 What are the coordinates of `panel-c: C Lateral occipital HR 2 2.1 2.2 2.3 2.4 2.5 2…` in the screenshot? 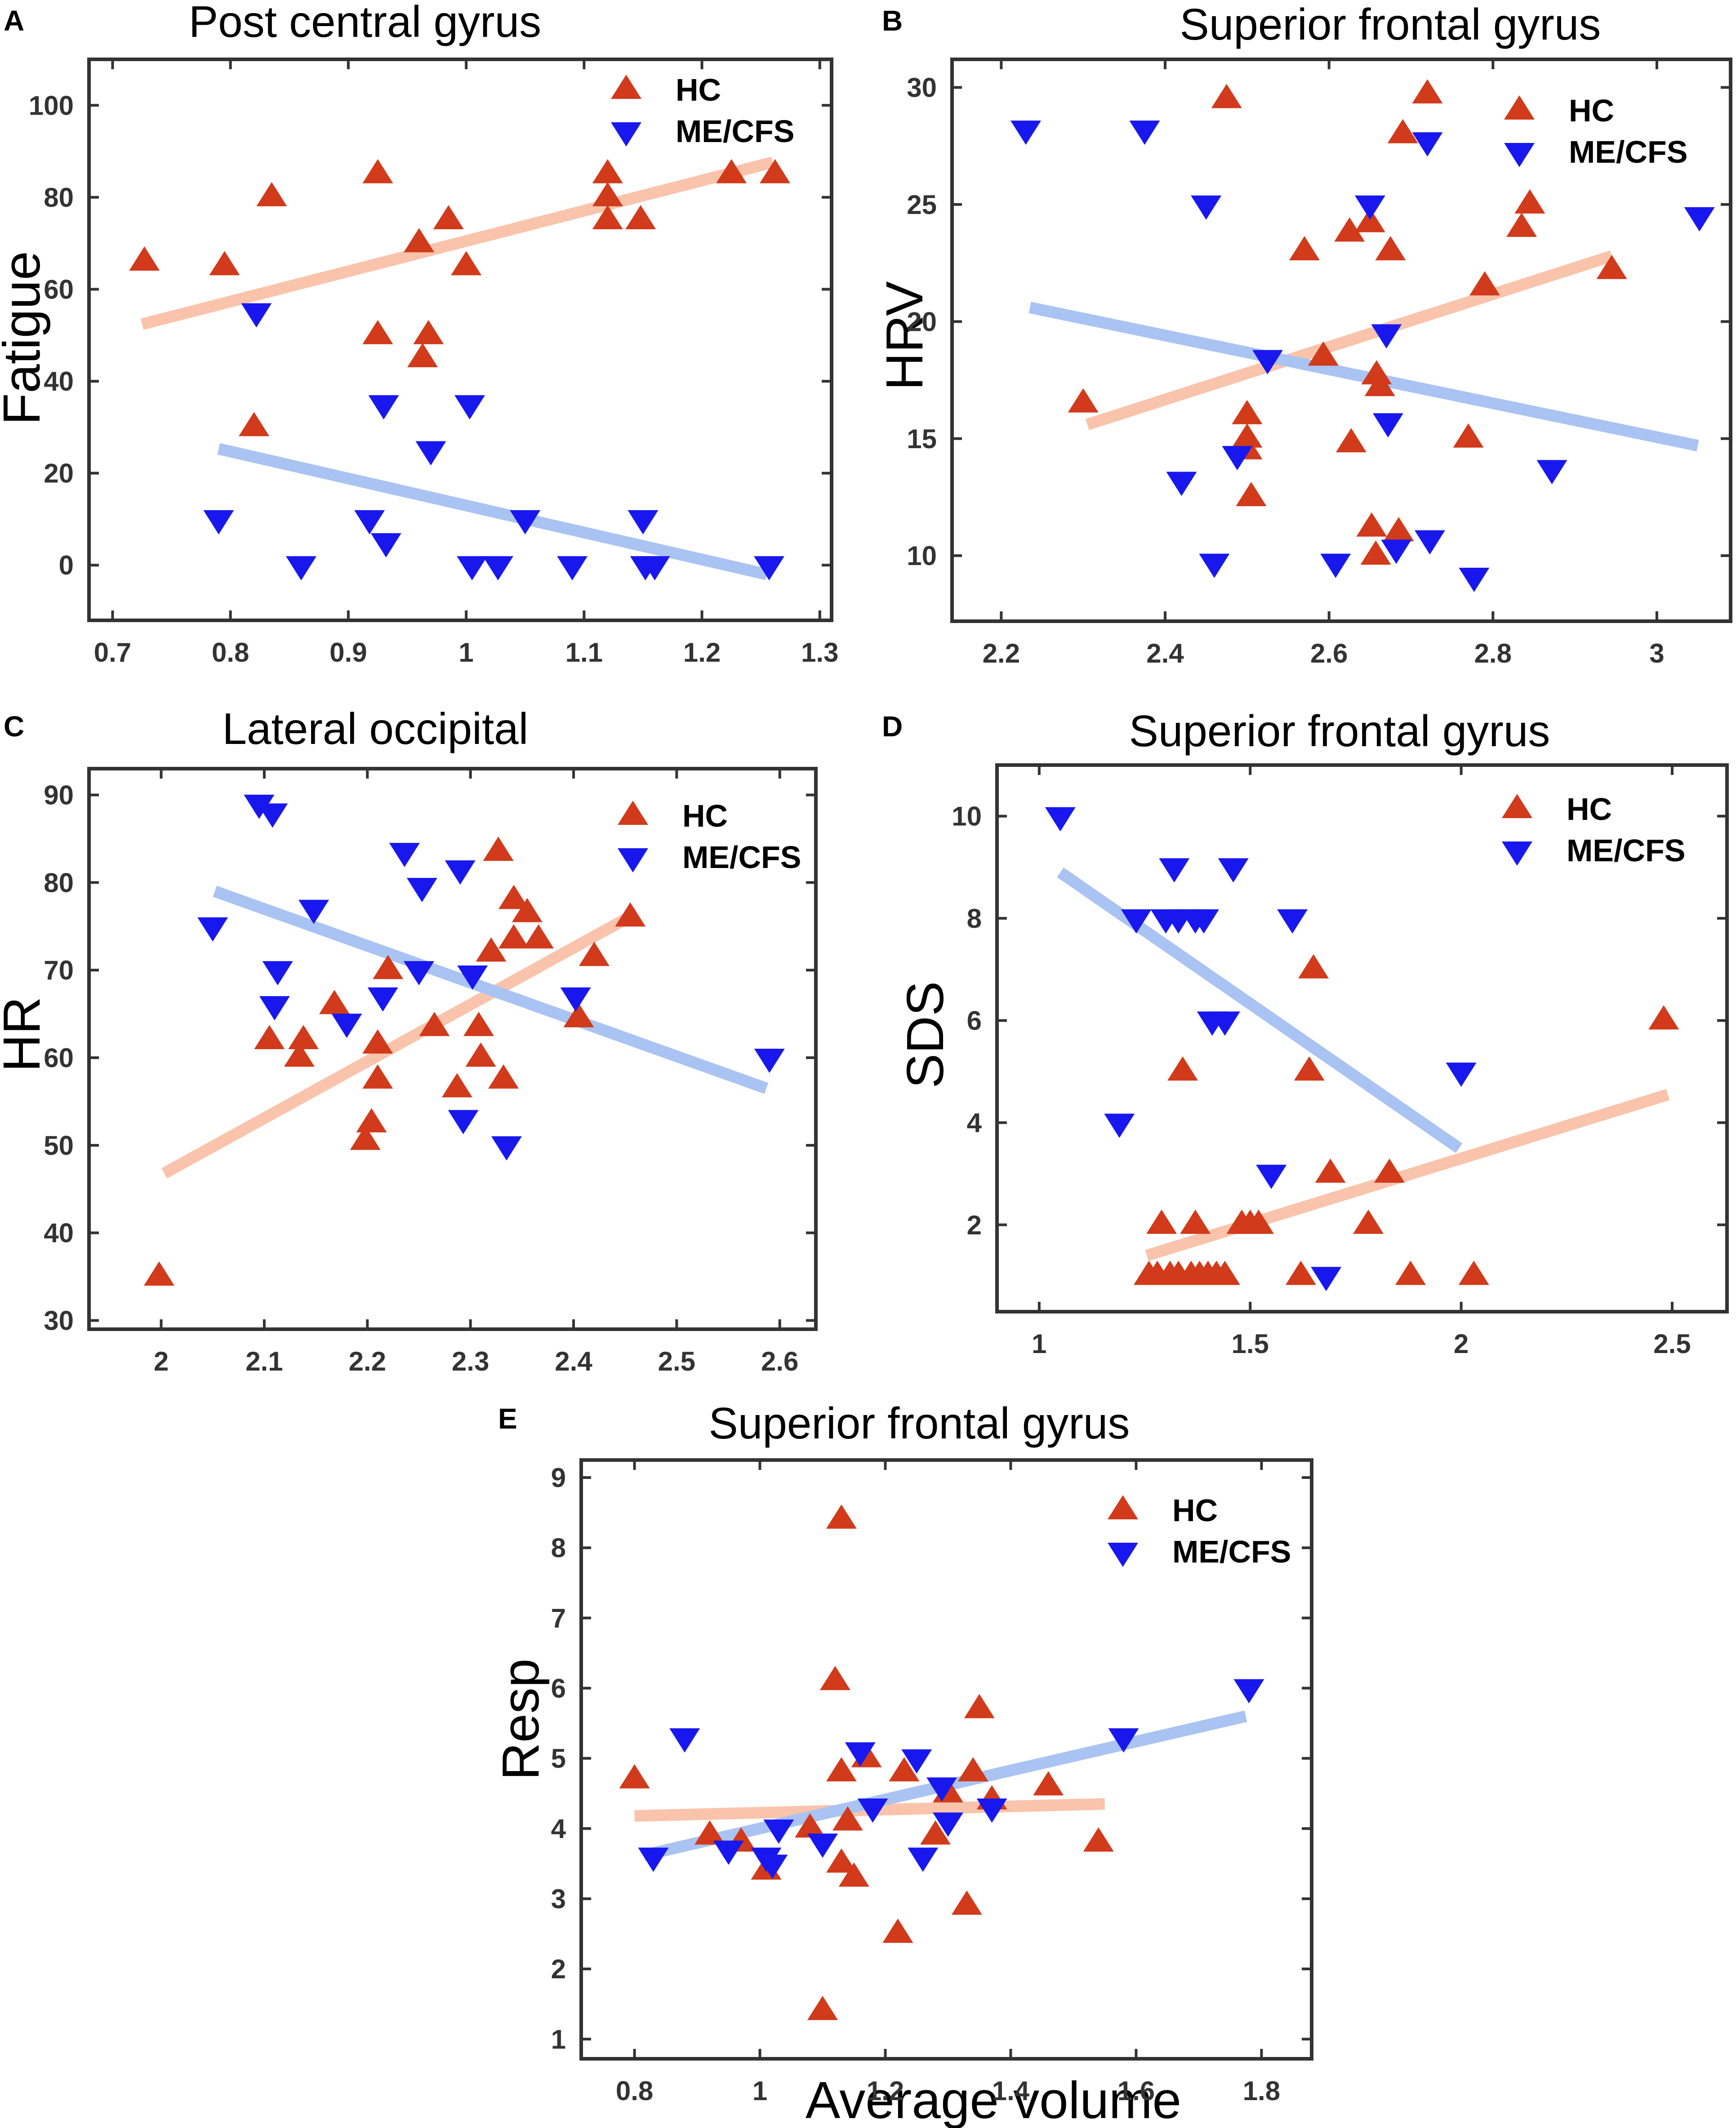 It's located at (409, 1040).